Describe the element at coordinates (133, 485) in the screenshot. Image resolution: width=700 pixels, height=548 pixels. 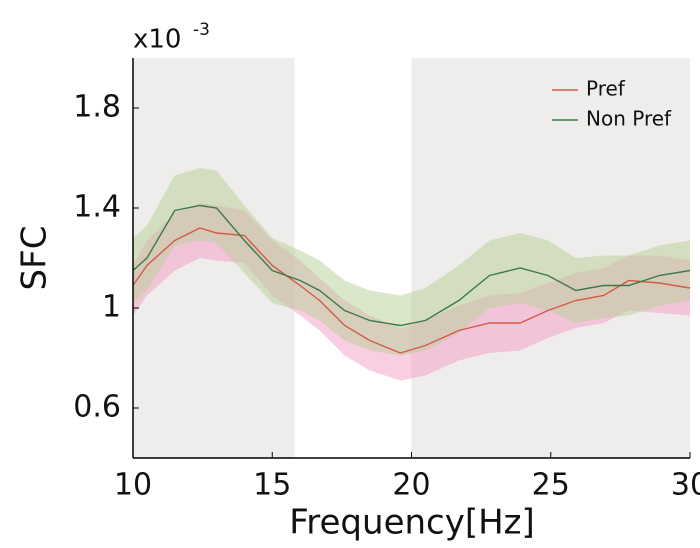
I see `x-tick-label: 10` at that location.